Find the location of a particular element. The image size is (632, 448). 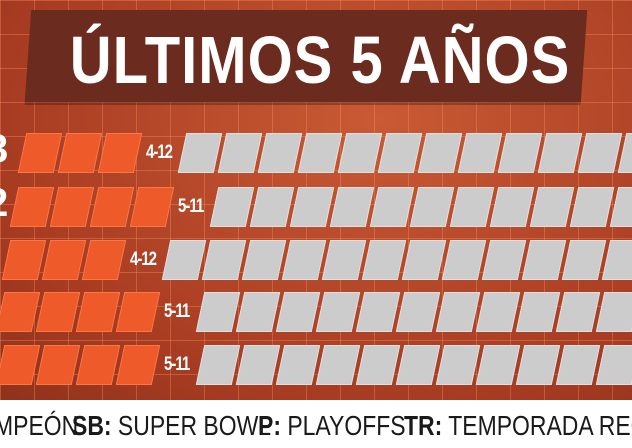

legend-item-playoffs: P: PLAYOFFS is located at coordinates (332, 425).